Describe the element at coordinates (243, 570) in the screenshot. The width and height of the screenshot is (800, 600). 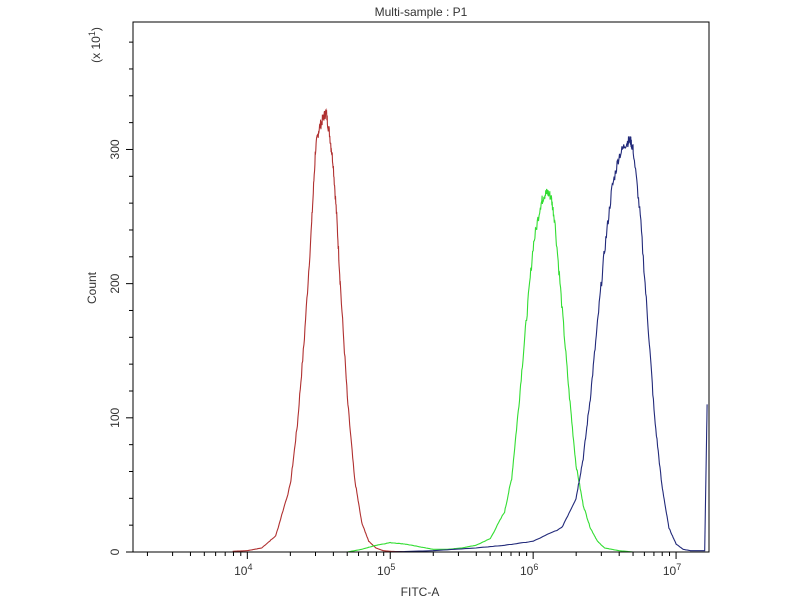
I see `x-tick-label: 10⁴` at that location.